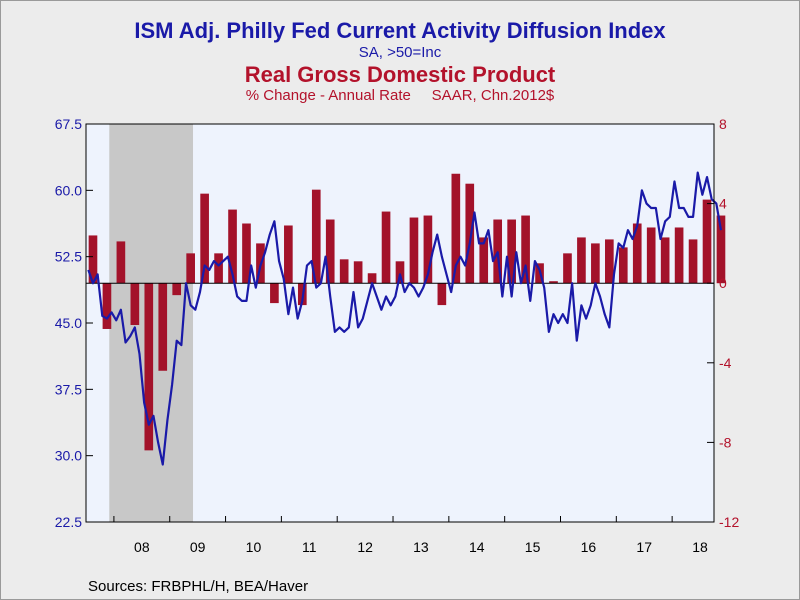  I want to click on x-tick-label: 11, so click(309, 547).